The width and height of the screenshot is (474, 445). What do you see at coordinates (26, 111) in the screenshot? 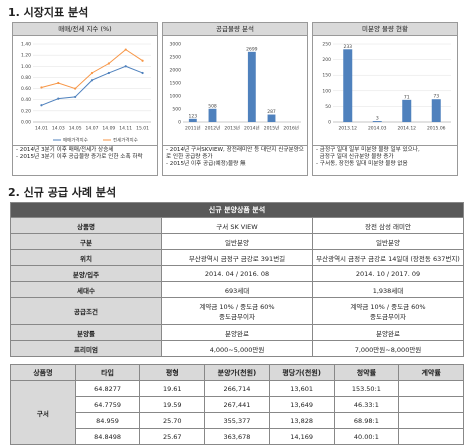
I see `y-tick-label: 0.20` at bounding box center [26, 111].